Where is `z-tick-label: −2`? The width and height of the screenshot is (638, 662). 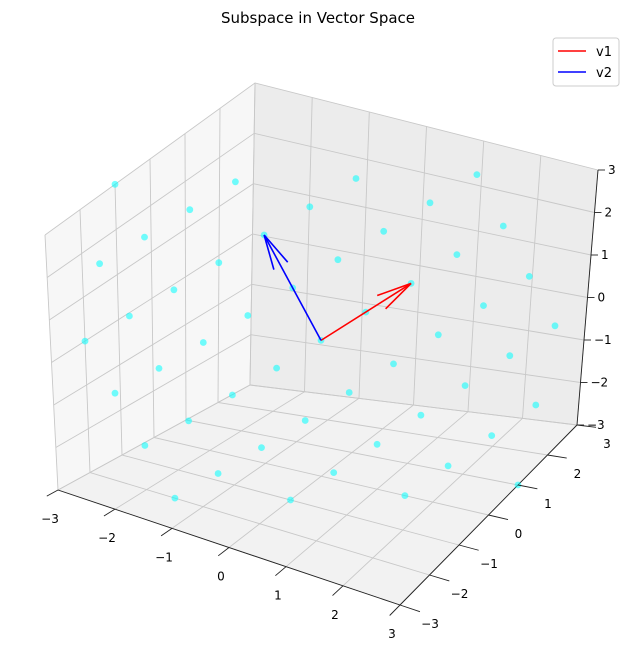 z-tick-label: −2 is located at coordinates (600, 383).